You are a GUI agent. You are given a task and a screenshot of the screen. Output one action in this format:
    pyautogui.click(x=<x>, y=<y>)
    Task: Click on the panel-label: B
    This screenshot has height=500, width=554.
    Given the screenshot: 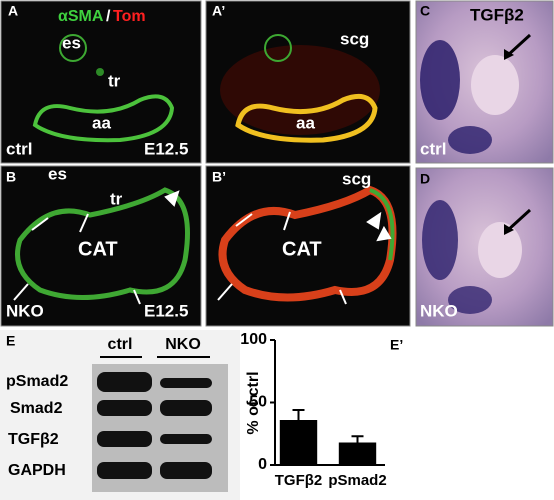 What is the action you would take?
    pyautogui.click(x=11, y=177)
    